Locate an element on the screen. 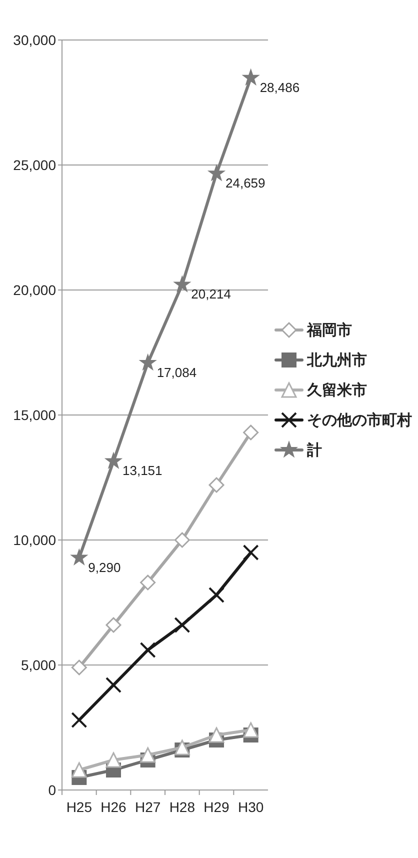 The width and height of the screenshot is (418, 858). x-tick-label: H28 is located at coordinates (182, 807).